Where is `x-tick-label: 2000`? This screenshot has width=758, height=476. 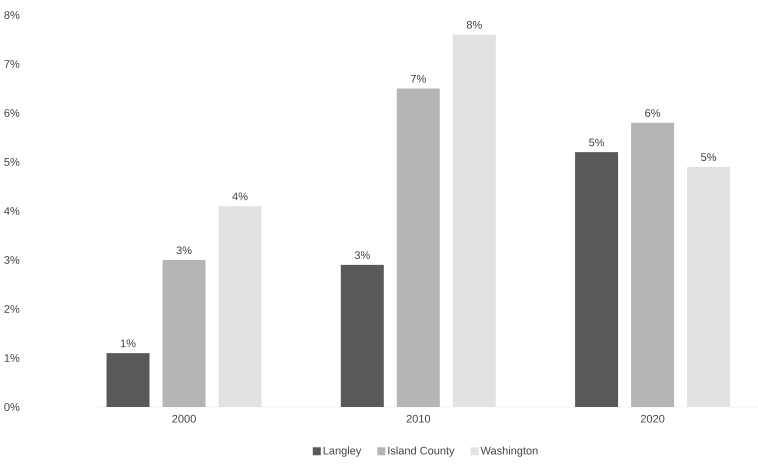
x-tick-label: 2000 is located at coordinates (184, 418).